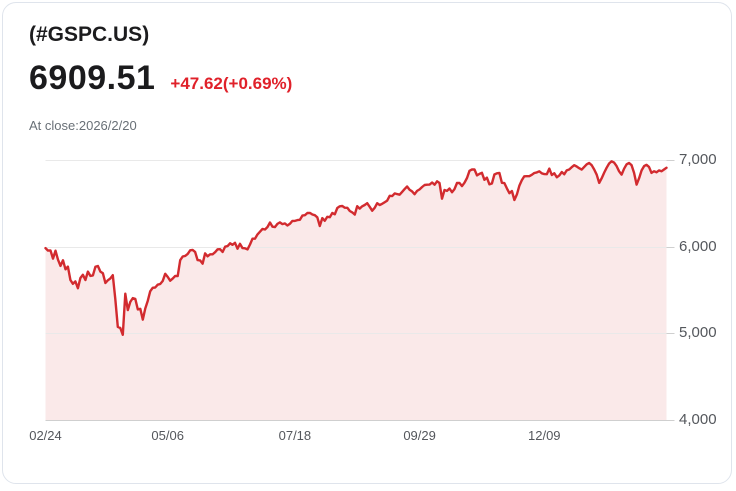 The width and height of the screenshot is (736, 491). Describe the element at coordinates (231, 83) in the screenshot. I see `price-change: +47.62(+0.69%)` at that location.